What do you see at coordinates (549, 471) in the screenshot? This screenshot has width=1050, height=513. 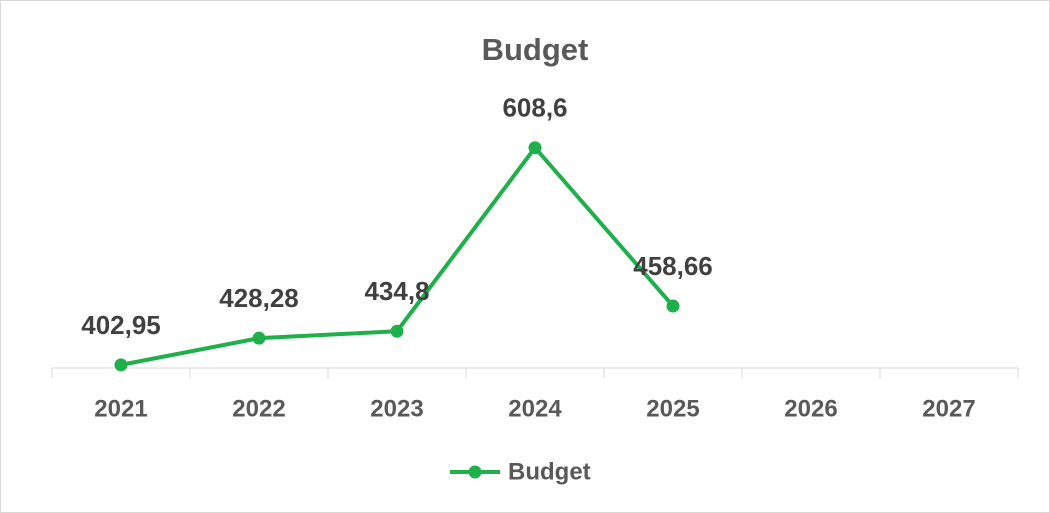 I see `legend-label: Budget` at bounding box center [549, 471].